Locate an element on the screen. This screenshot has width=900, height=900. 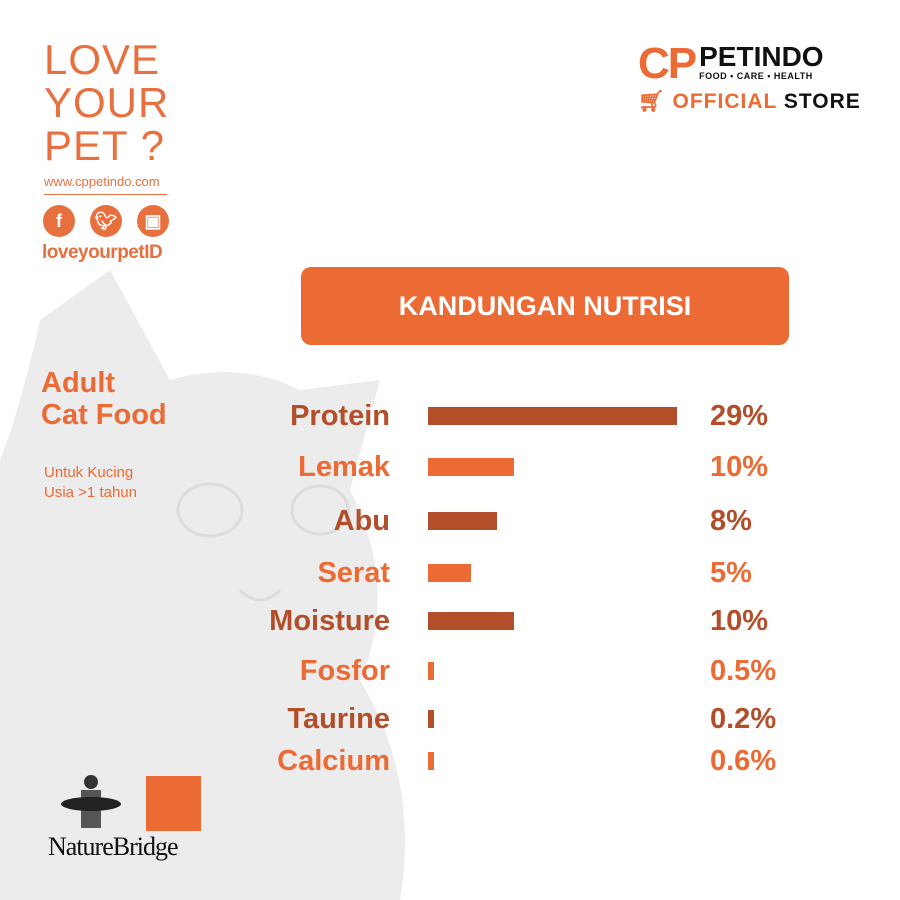
social-icons: f 🐦︎ ▣ is located at coordinates (106, 221).